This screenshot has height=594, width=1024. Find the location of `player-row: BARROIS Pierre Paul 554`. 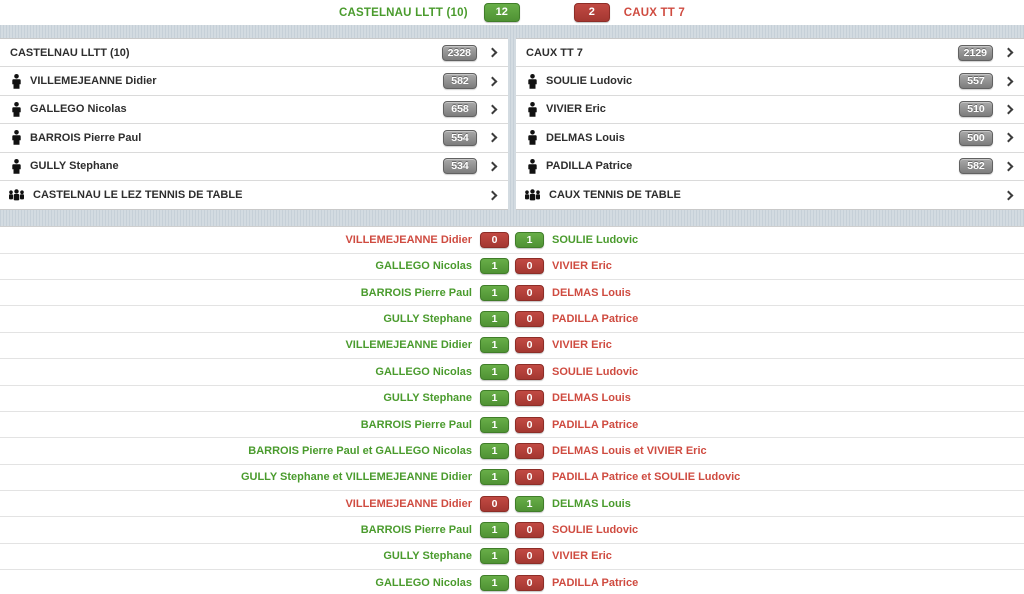

player-row: BARROIS Pierre Paul 554 is located at coordinates (254, 138).